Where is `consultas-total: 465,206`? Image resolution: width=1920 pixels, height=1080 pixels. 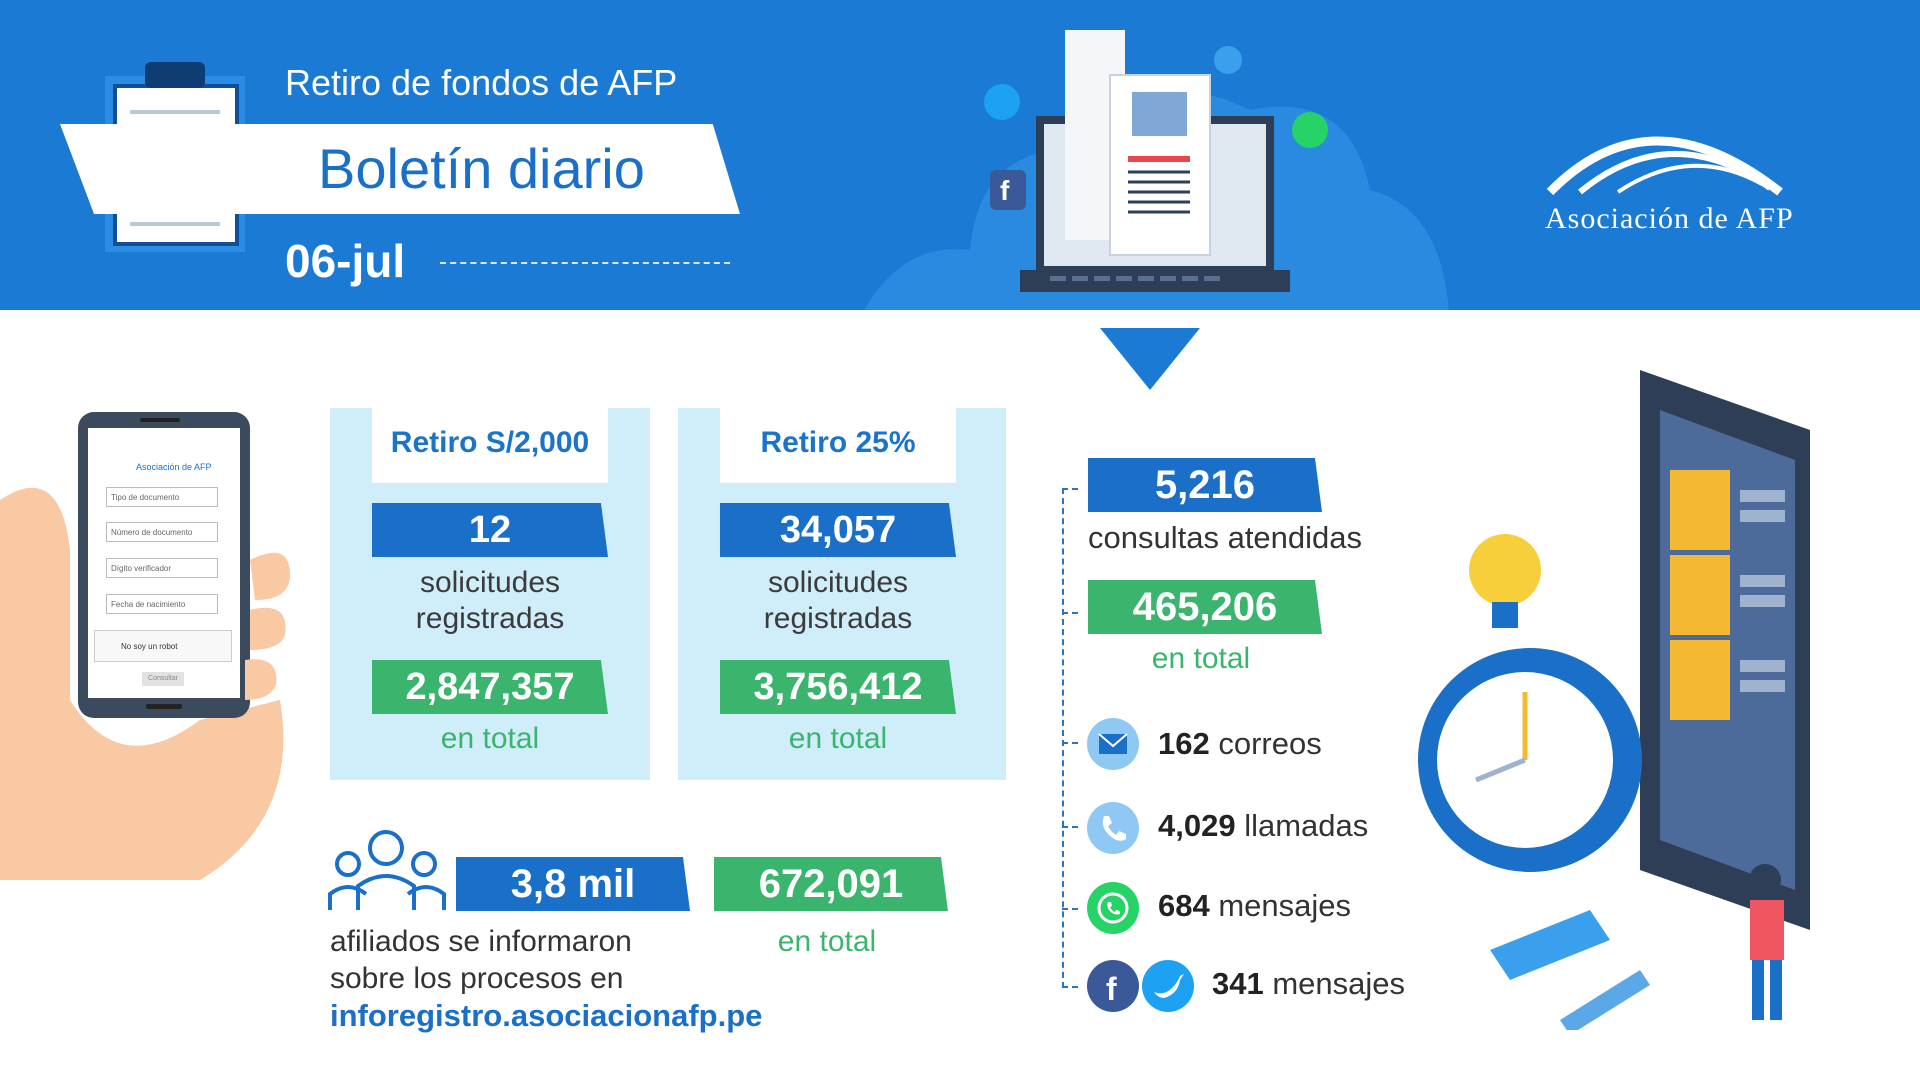 consultas-total: 465,206 is located at coordinates (1205, 607).